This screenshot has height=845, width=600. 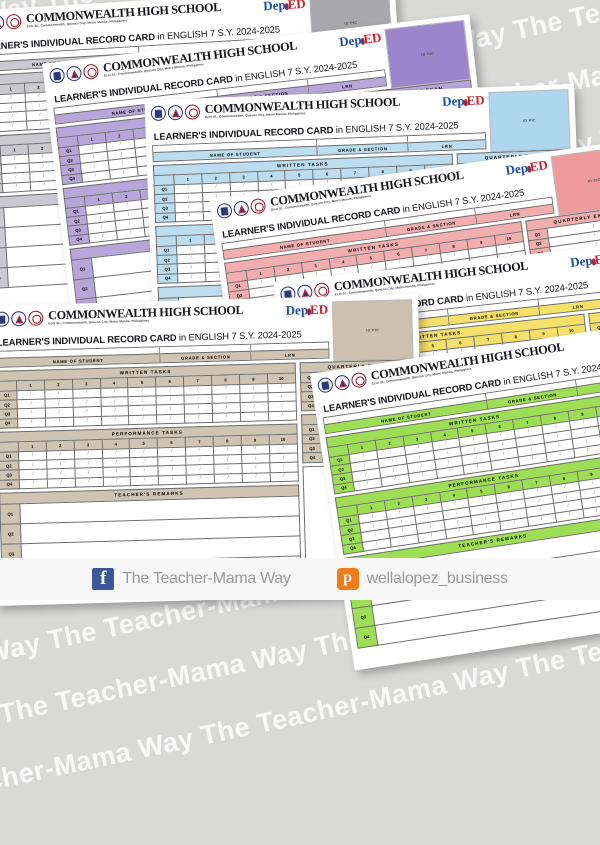 I want to click on footer-business: wellalopez_business, so click(x=422, y=579).